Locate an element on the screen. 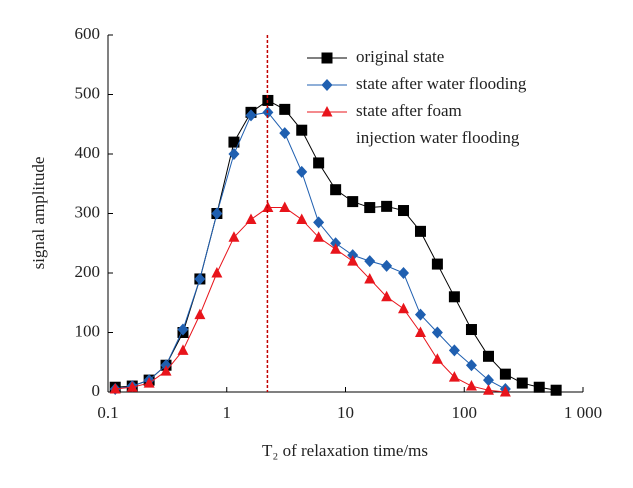 Image resolution: width=633 pixels, height=488 pixels. y-tick-label: 300 is located at coordinates (88, 211).